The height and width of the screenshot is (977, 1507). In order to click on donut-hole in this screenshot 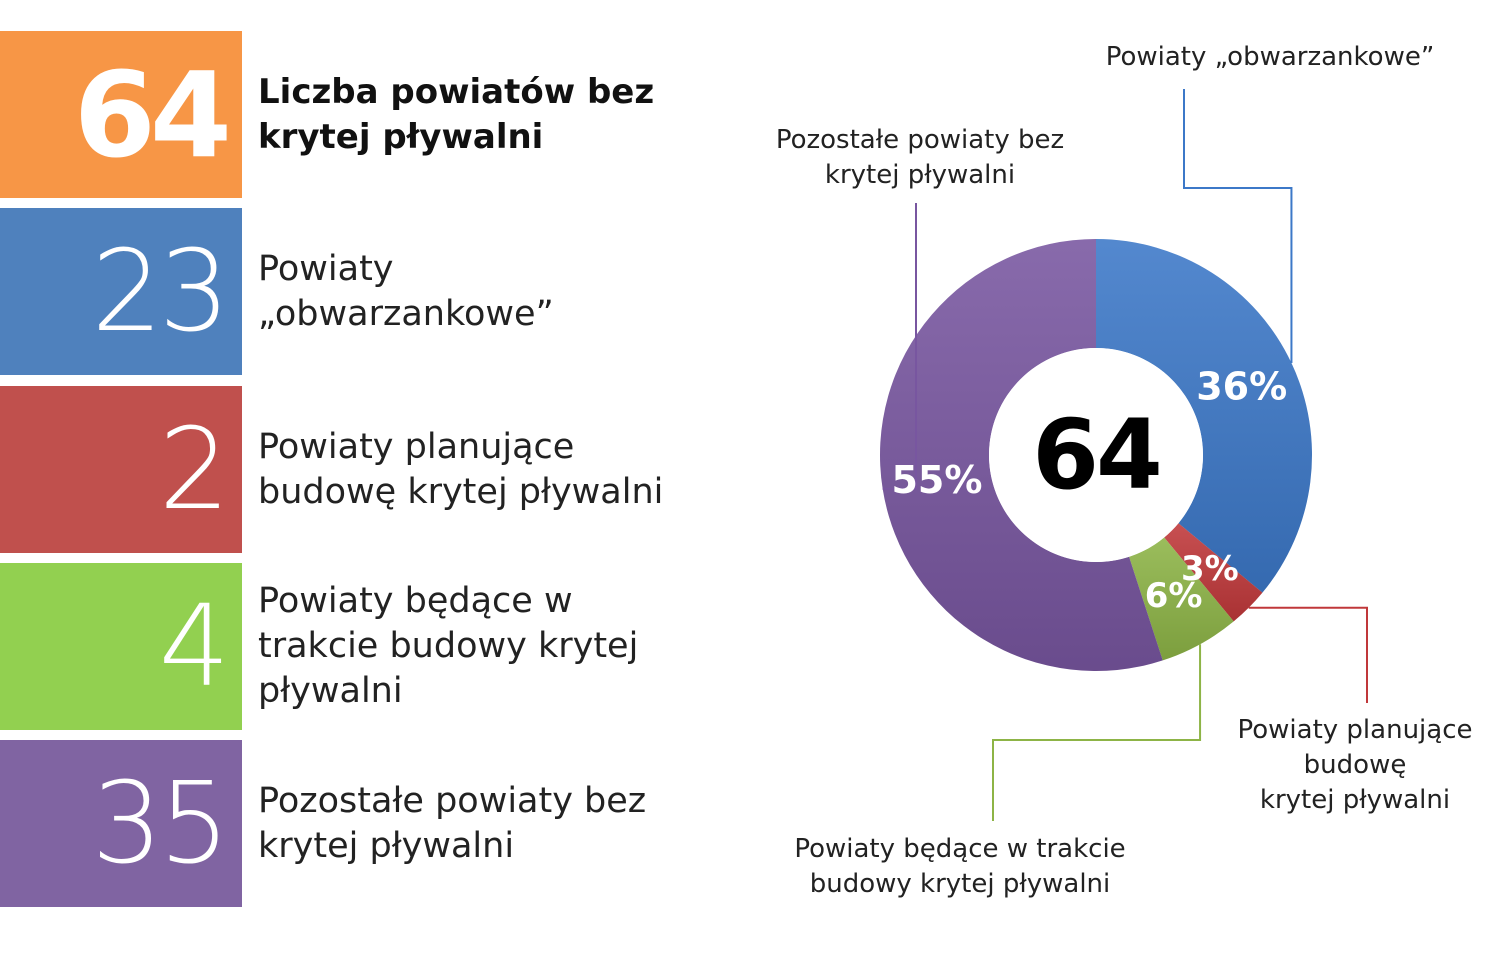, I will do `click(1096, 455)`.